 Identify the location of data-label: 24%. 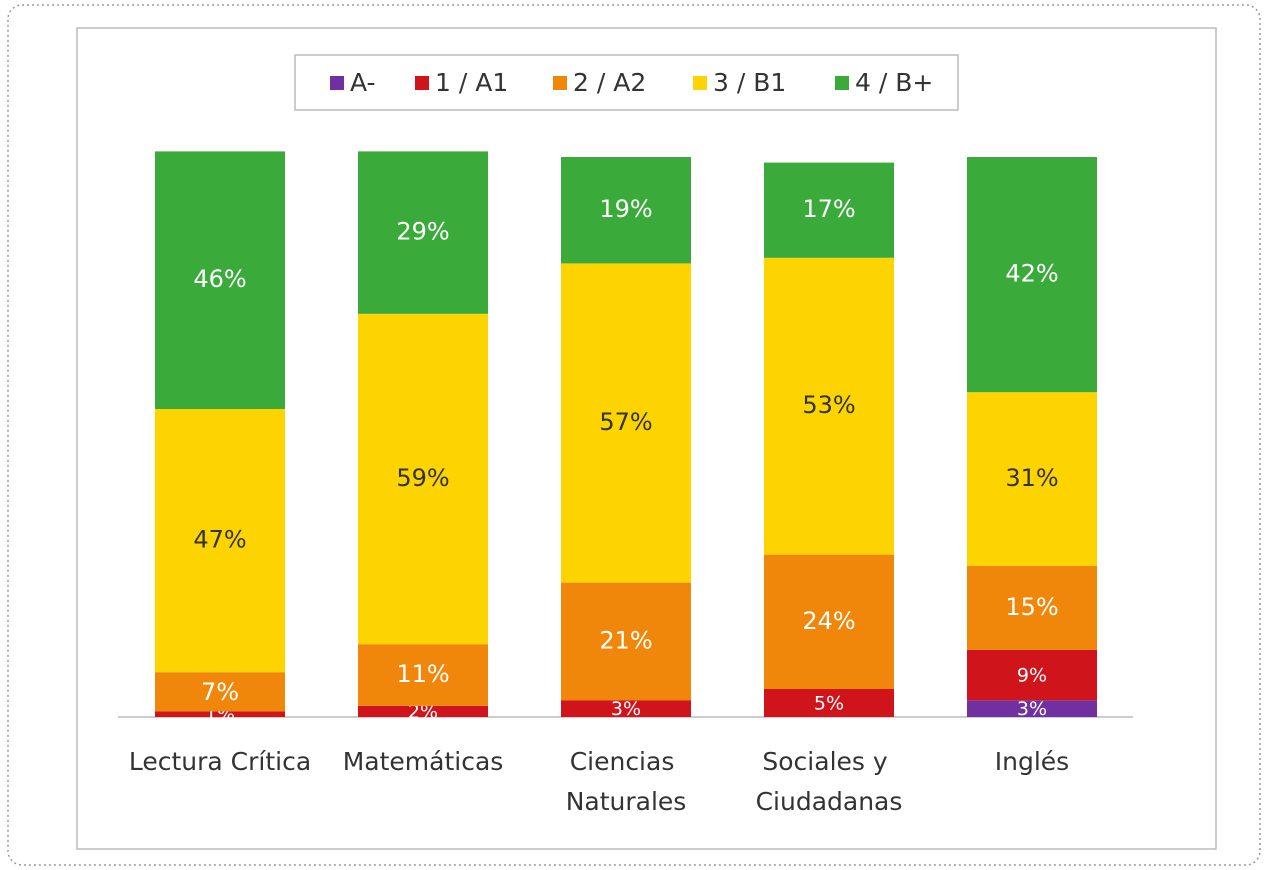
(828, 621).